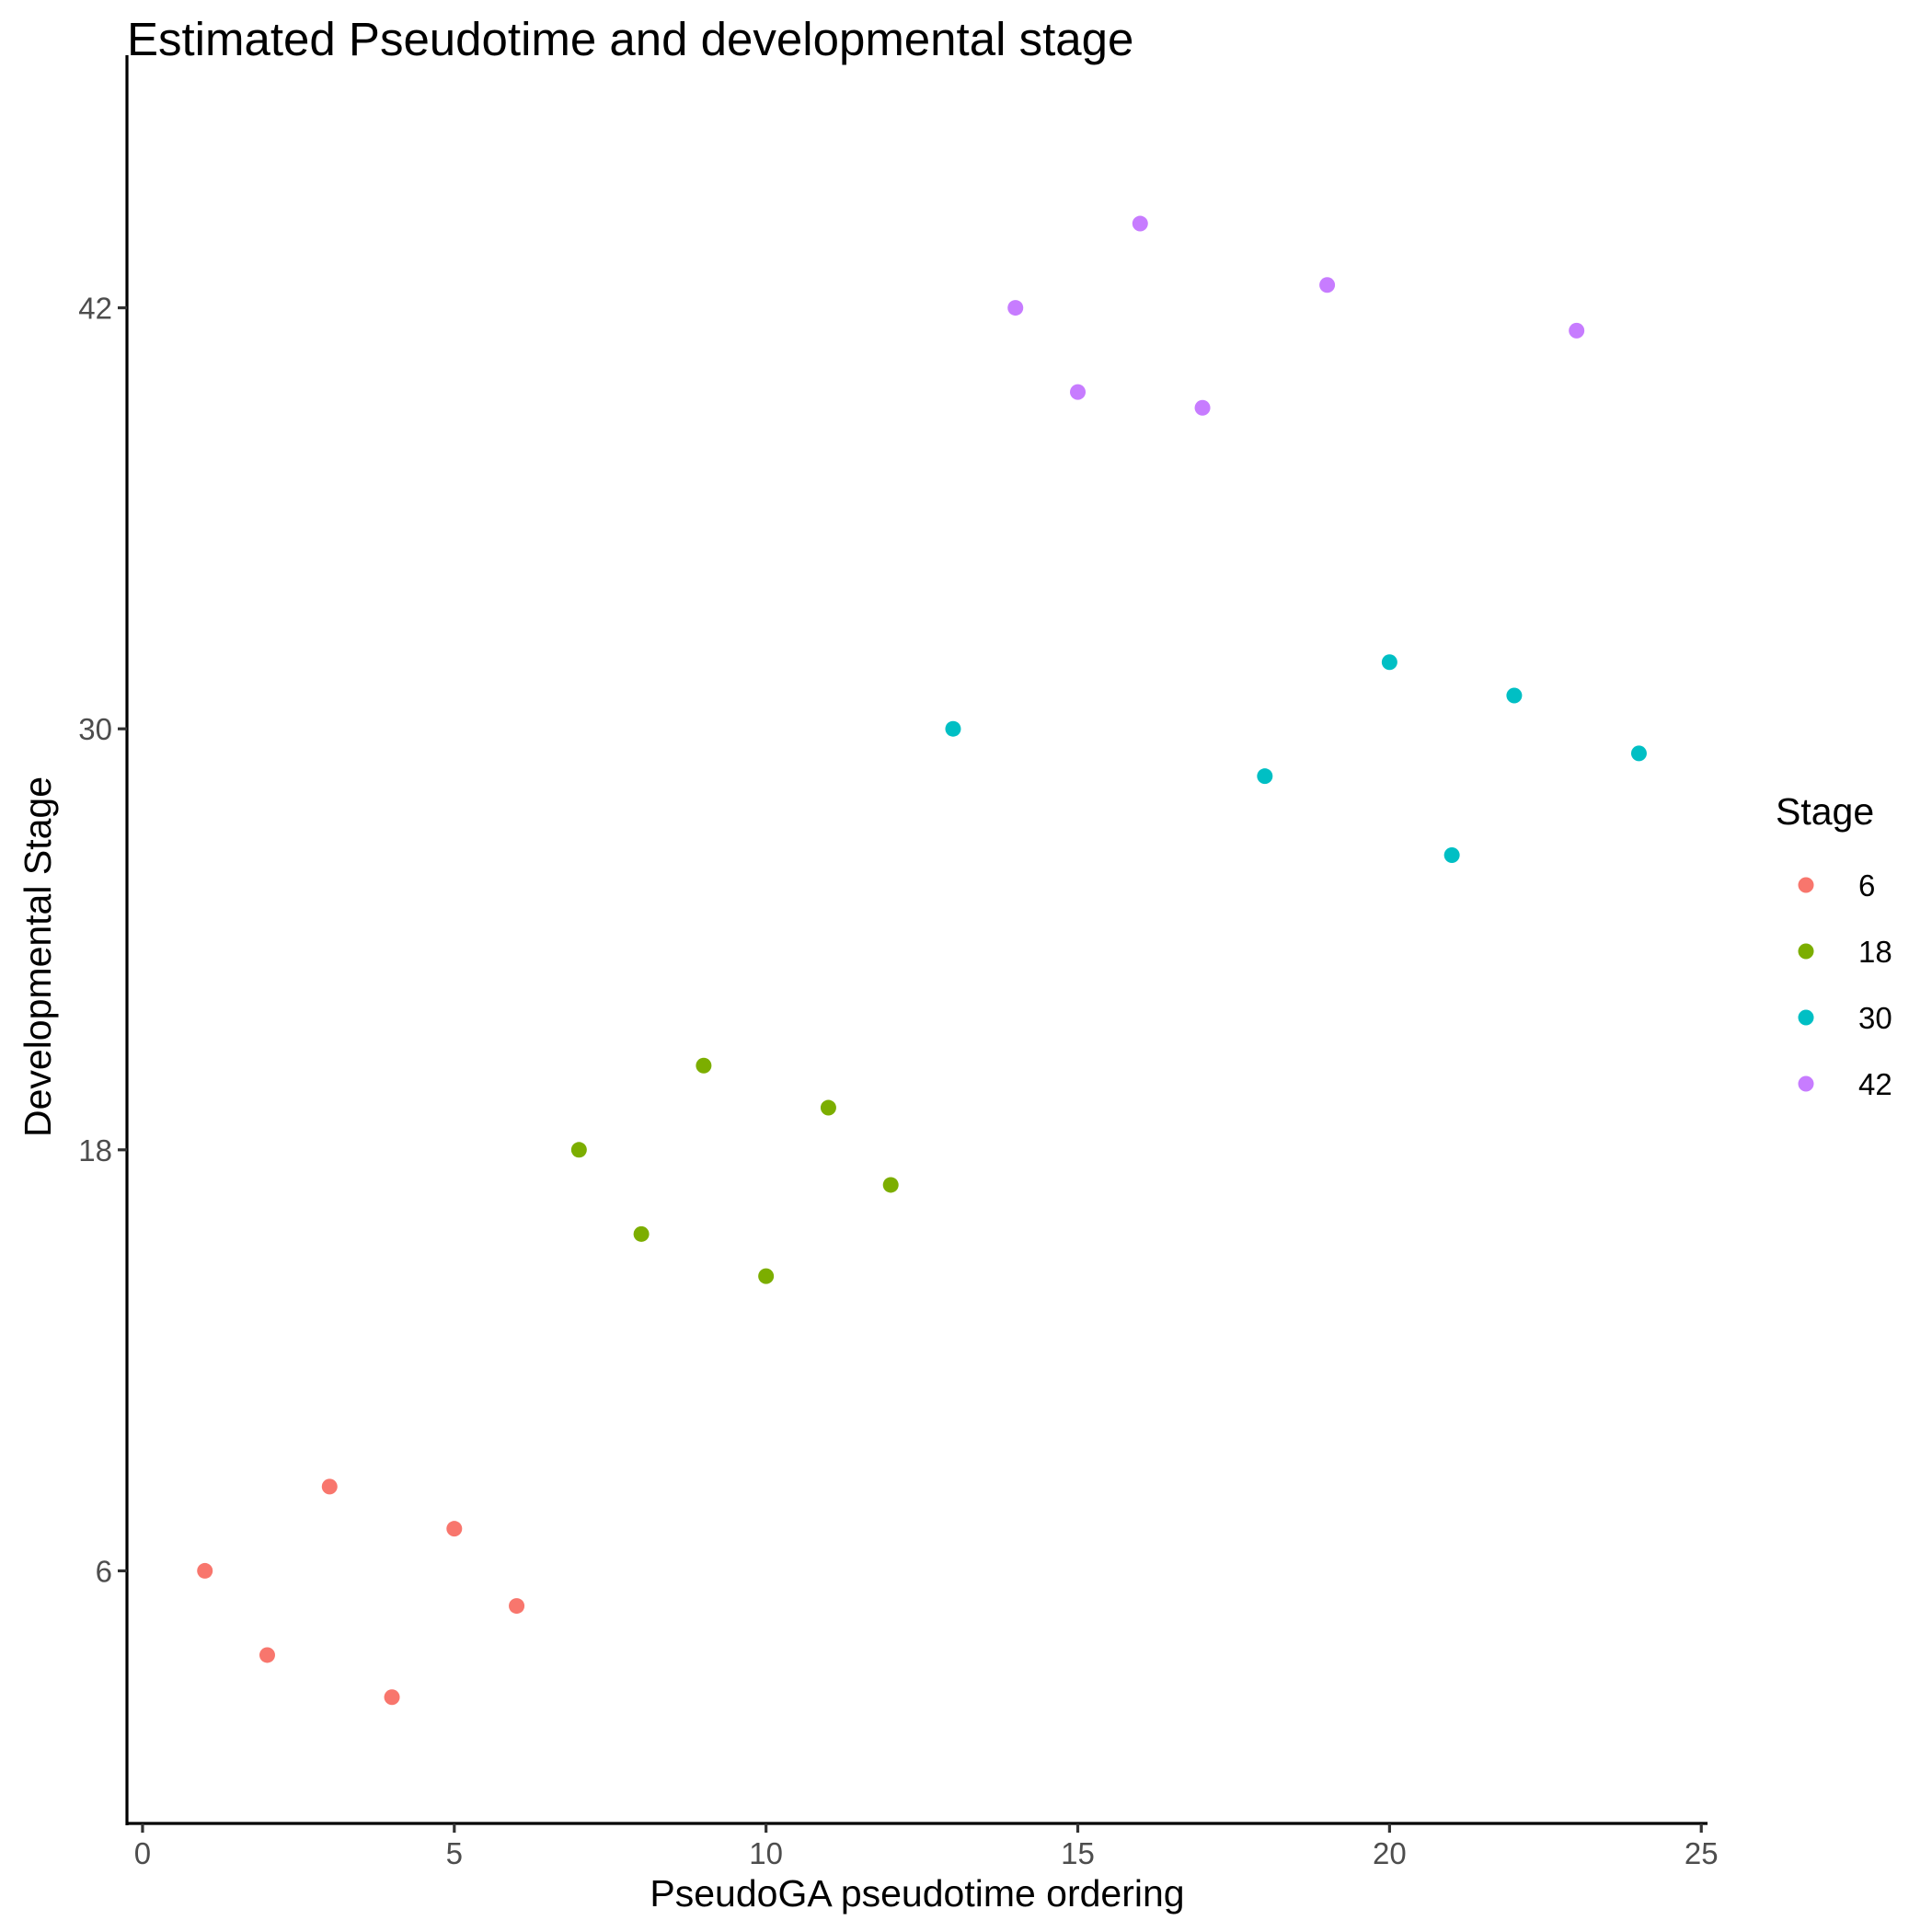  Describe the element at coordinates (454, 1853) in the screenshot. I see `x-tick-label: 5` at that location.